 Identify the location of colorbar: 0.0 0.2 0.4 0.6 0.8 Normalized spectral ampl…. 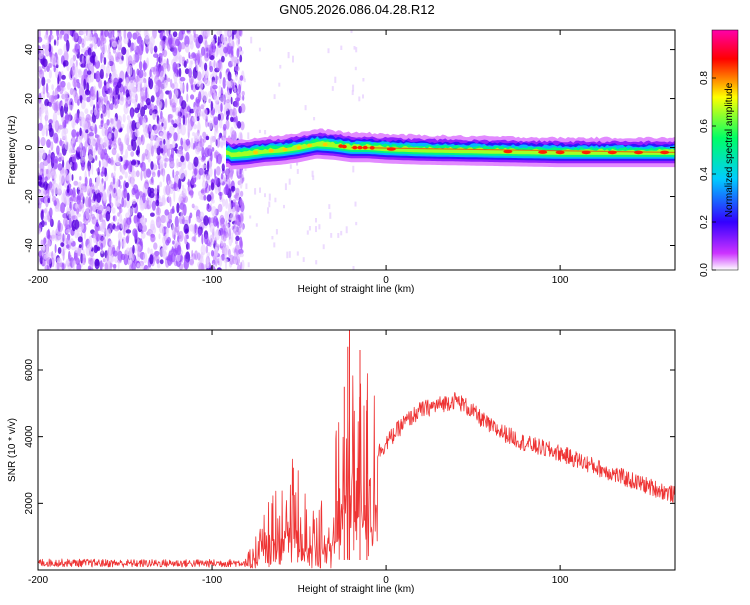
(719, 153).